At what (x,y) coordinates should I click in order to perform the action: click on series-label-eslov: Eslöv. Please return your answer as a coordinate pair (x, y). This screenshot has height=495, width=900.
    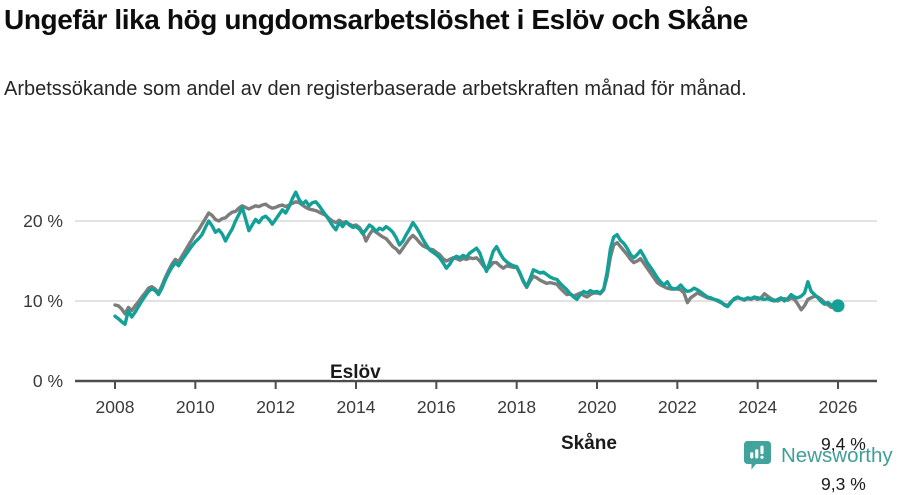
    Looking at the image, I should click on (355, 372).